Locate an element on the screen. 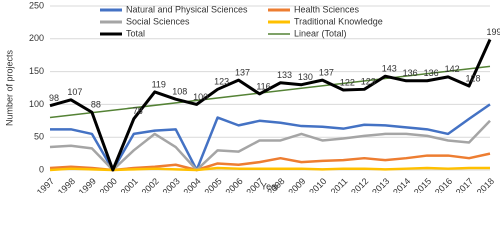 The image size is (500, 240). data-label: 116 is located at coordinates (263, 86).